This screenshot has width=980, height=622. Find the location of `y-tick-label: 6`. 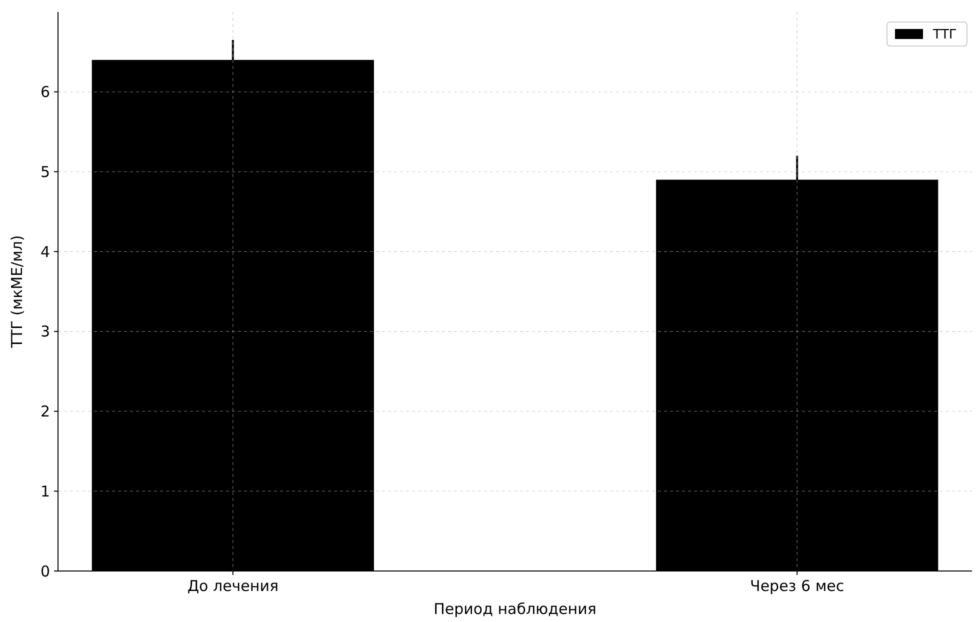

y-tick-label: 6 is located at coordinates (45, 92).